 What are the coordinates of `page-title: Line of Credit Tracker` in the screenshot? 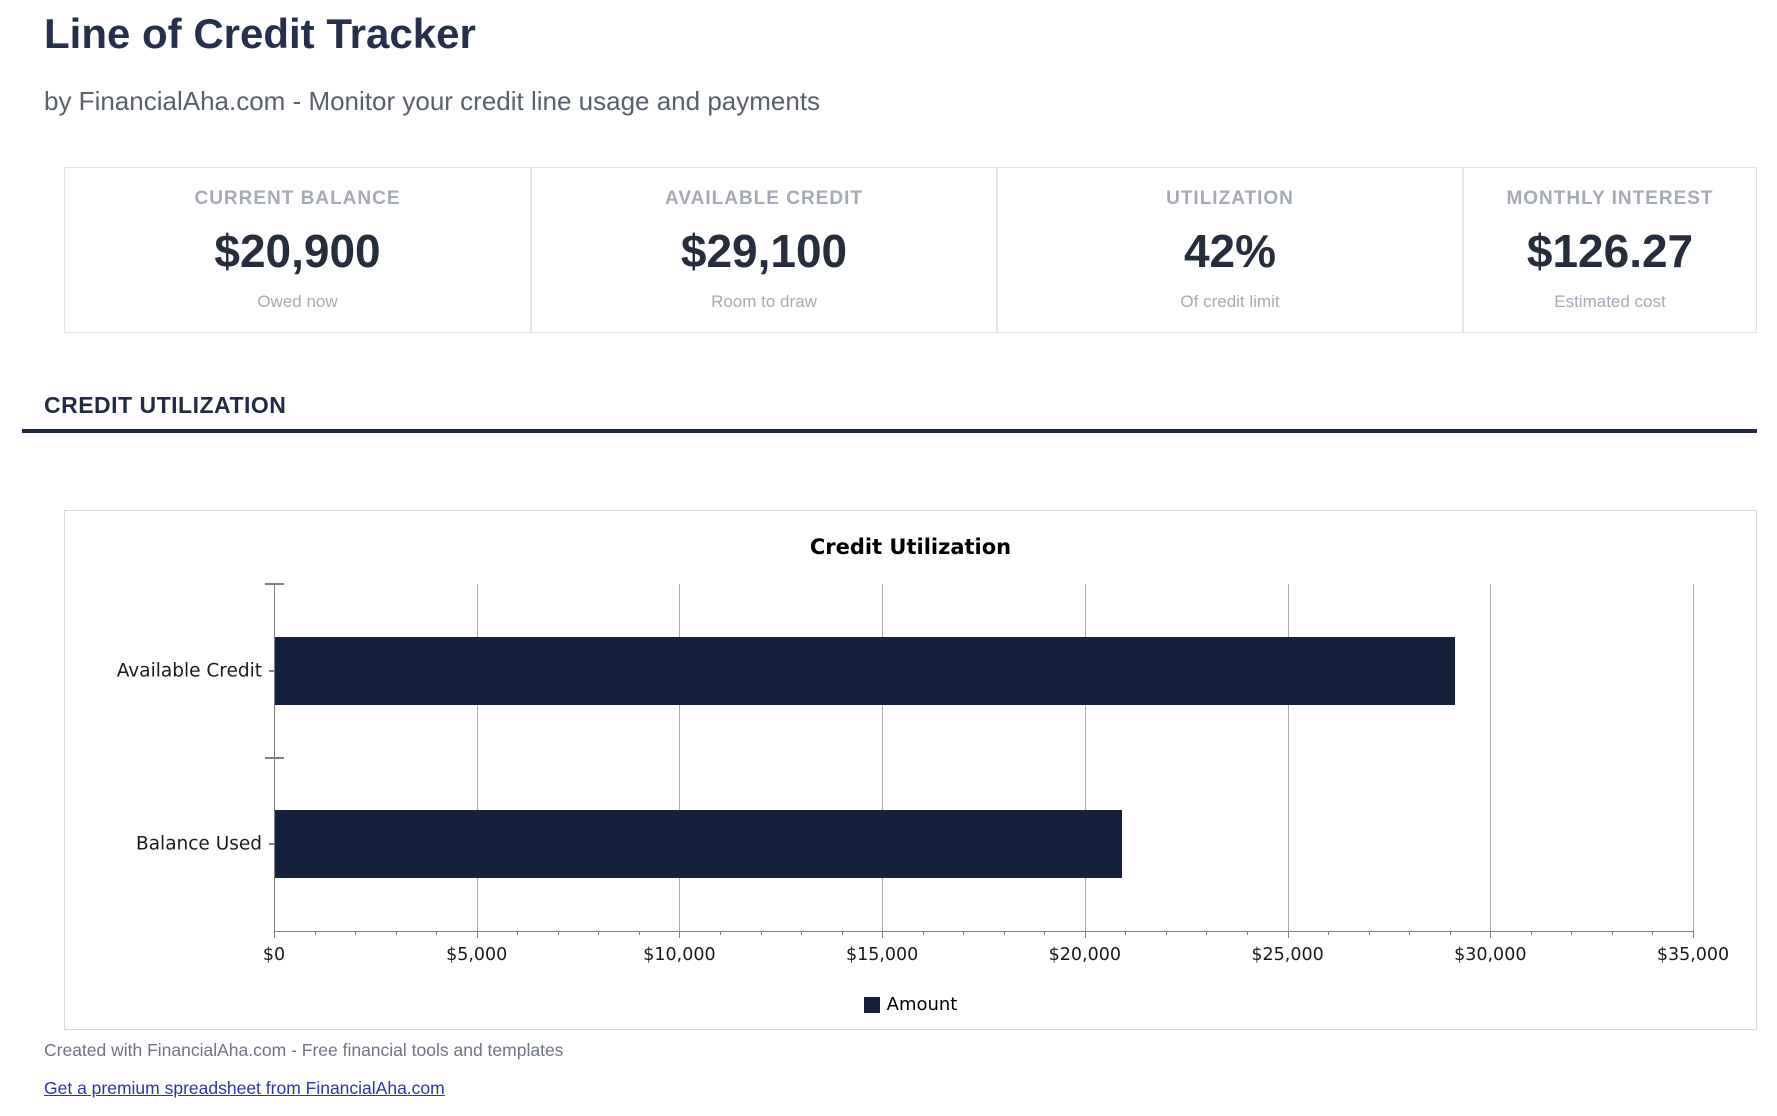 It's located at (260, 33).